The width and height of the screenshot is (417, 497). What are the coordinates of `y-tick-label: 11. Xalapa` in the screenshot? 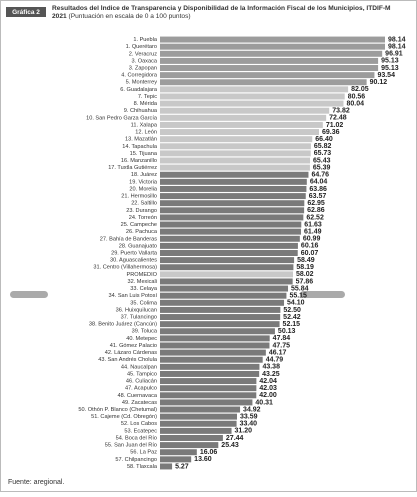 It's located at (144, 125).